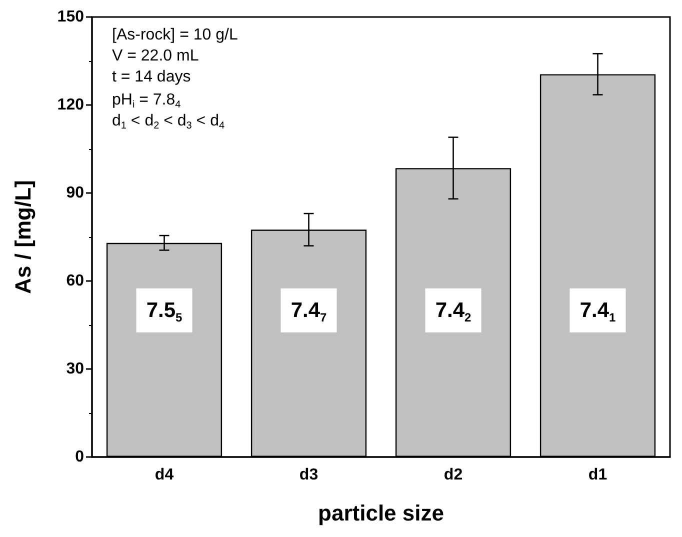 The height and width of the screenshot is (537, 682). I want to click on x-tick-label: d3, so click(308, 475).